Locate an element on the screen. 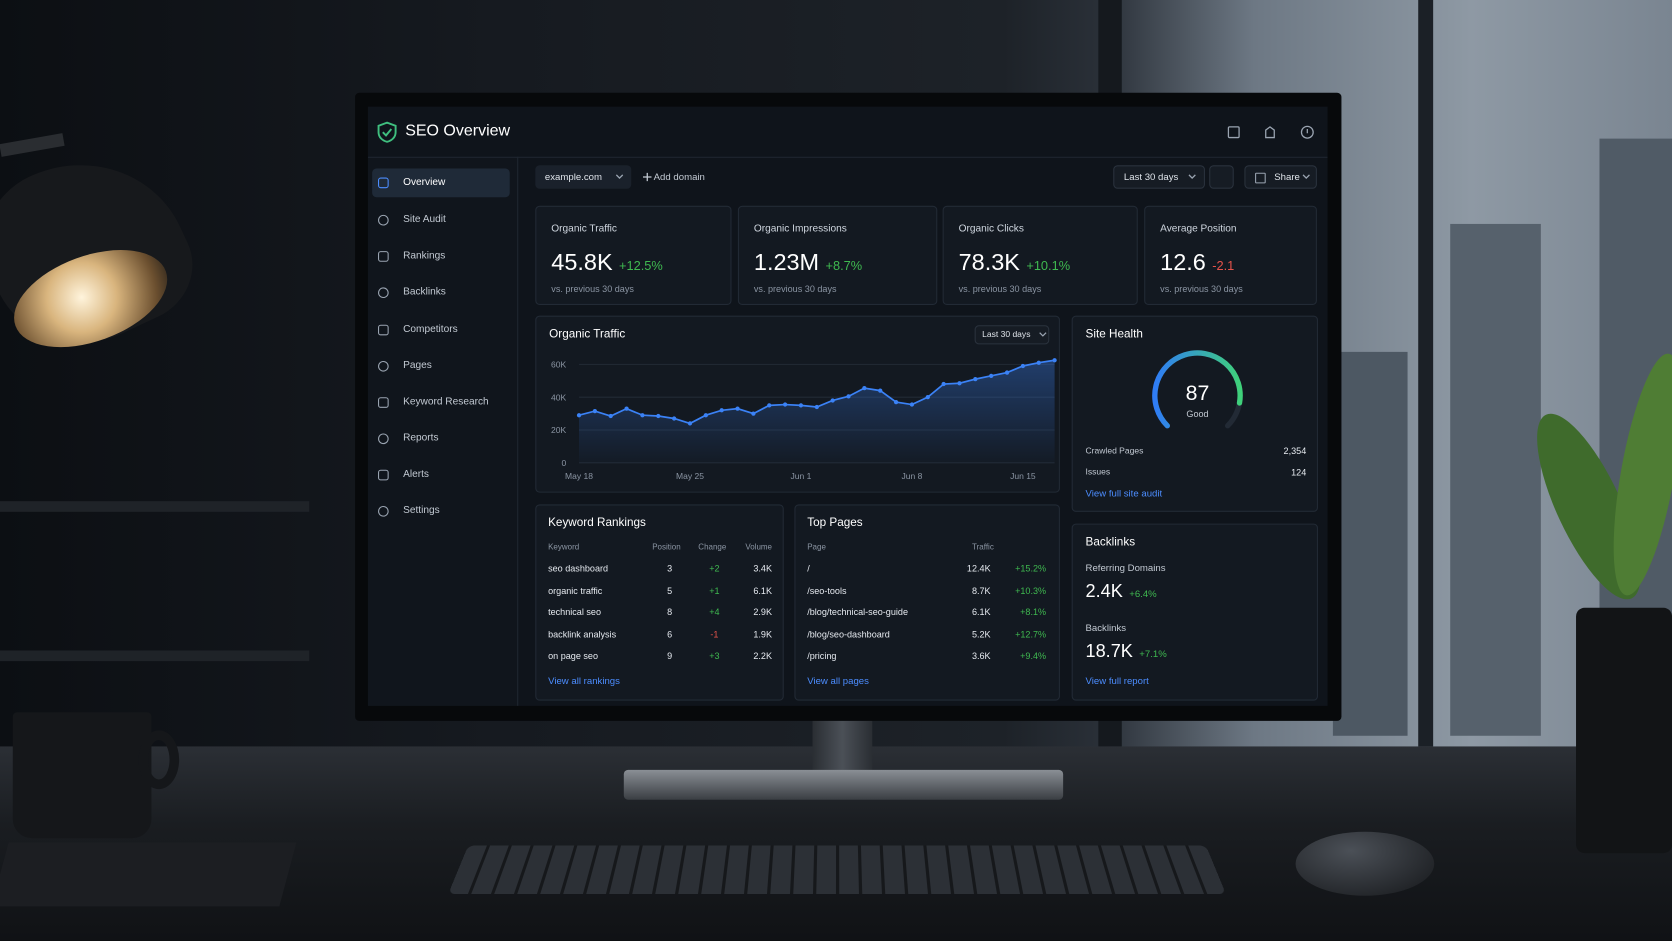  plus-icon is located at coordinates (647, 177).